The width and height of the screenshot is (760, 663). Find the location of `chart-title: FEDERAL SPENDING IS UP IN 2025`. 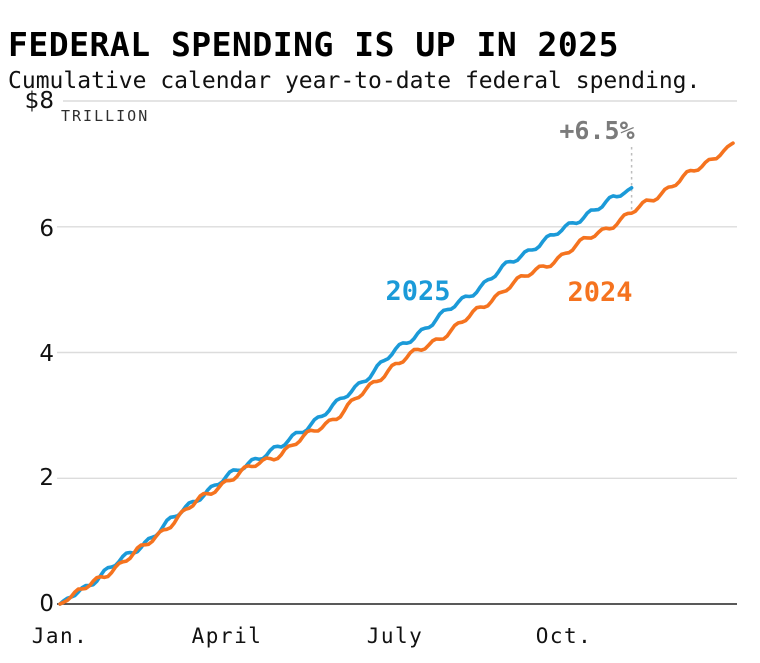

chart-title: FEDERAL SPENDING IS UP IN 2025 is located at coordinates (314, 45).